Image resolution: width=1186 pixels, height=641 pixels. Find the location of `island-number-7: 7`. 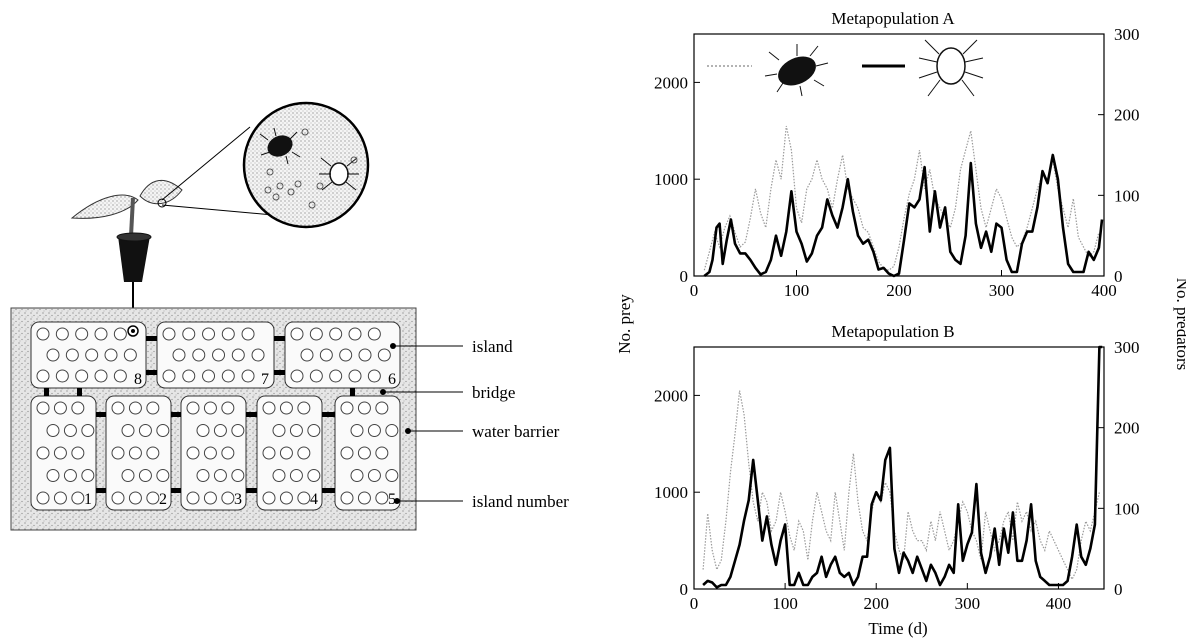

island-number-7: 7 is located at coordinates (265, 379).